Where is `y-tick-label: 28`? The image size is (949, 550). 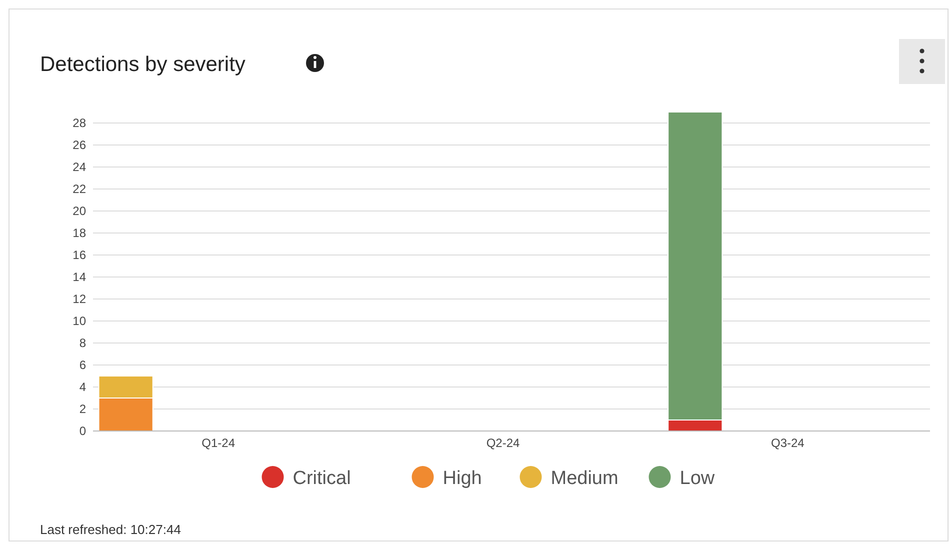
y-tick-label: 28 is located at coordinates (79, 123).